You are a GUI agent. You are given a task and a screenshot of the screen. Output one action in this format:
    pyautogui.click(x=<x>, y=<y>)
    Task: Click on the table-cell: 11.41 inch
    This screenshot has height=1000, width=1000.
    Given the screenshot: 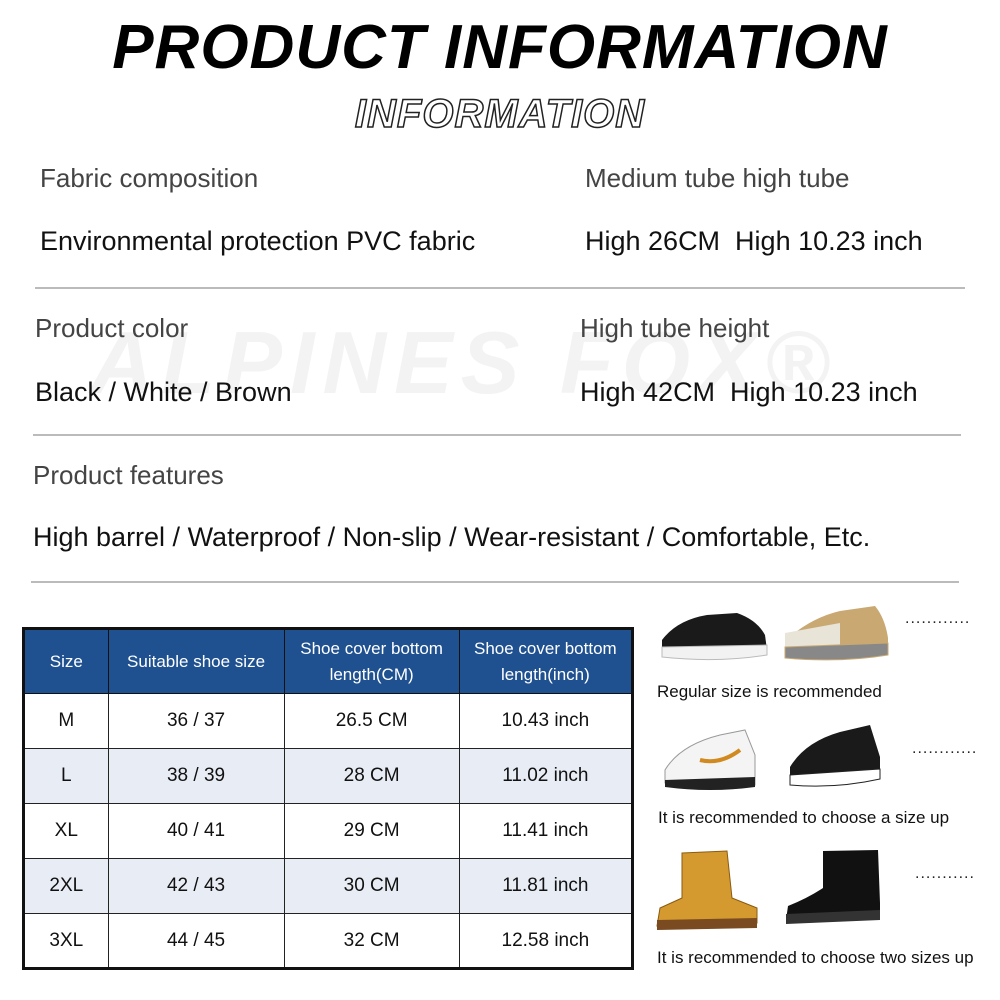 What is the action you would take?
    pyautogui.click(x=546, y=831)
    